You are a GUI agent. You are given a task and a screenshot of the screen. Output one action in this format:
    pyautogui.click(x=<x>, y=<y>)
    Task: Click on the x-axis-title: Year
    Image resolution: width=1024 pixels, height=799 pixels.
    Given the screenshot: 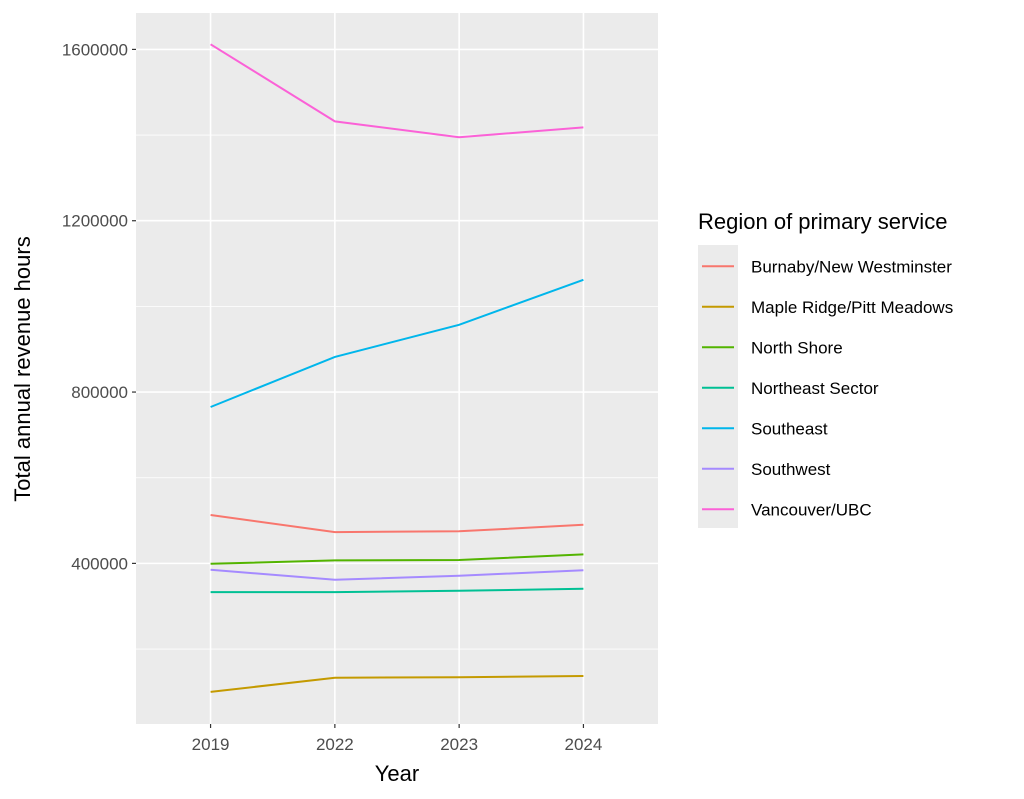 What is the action you would take?
    pyautogui.click(x=397, y=773)
    